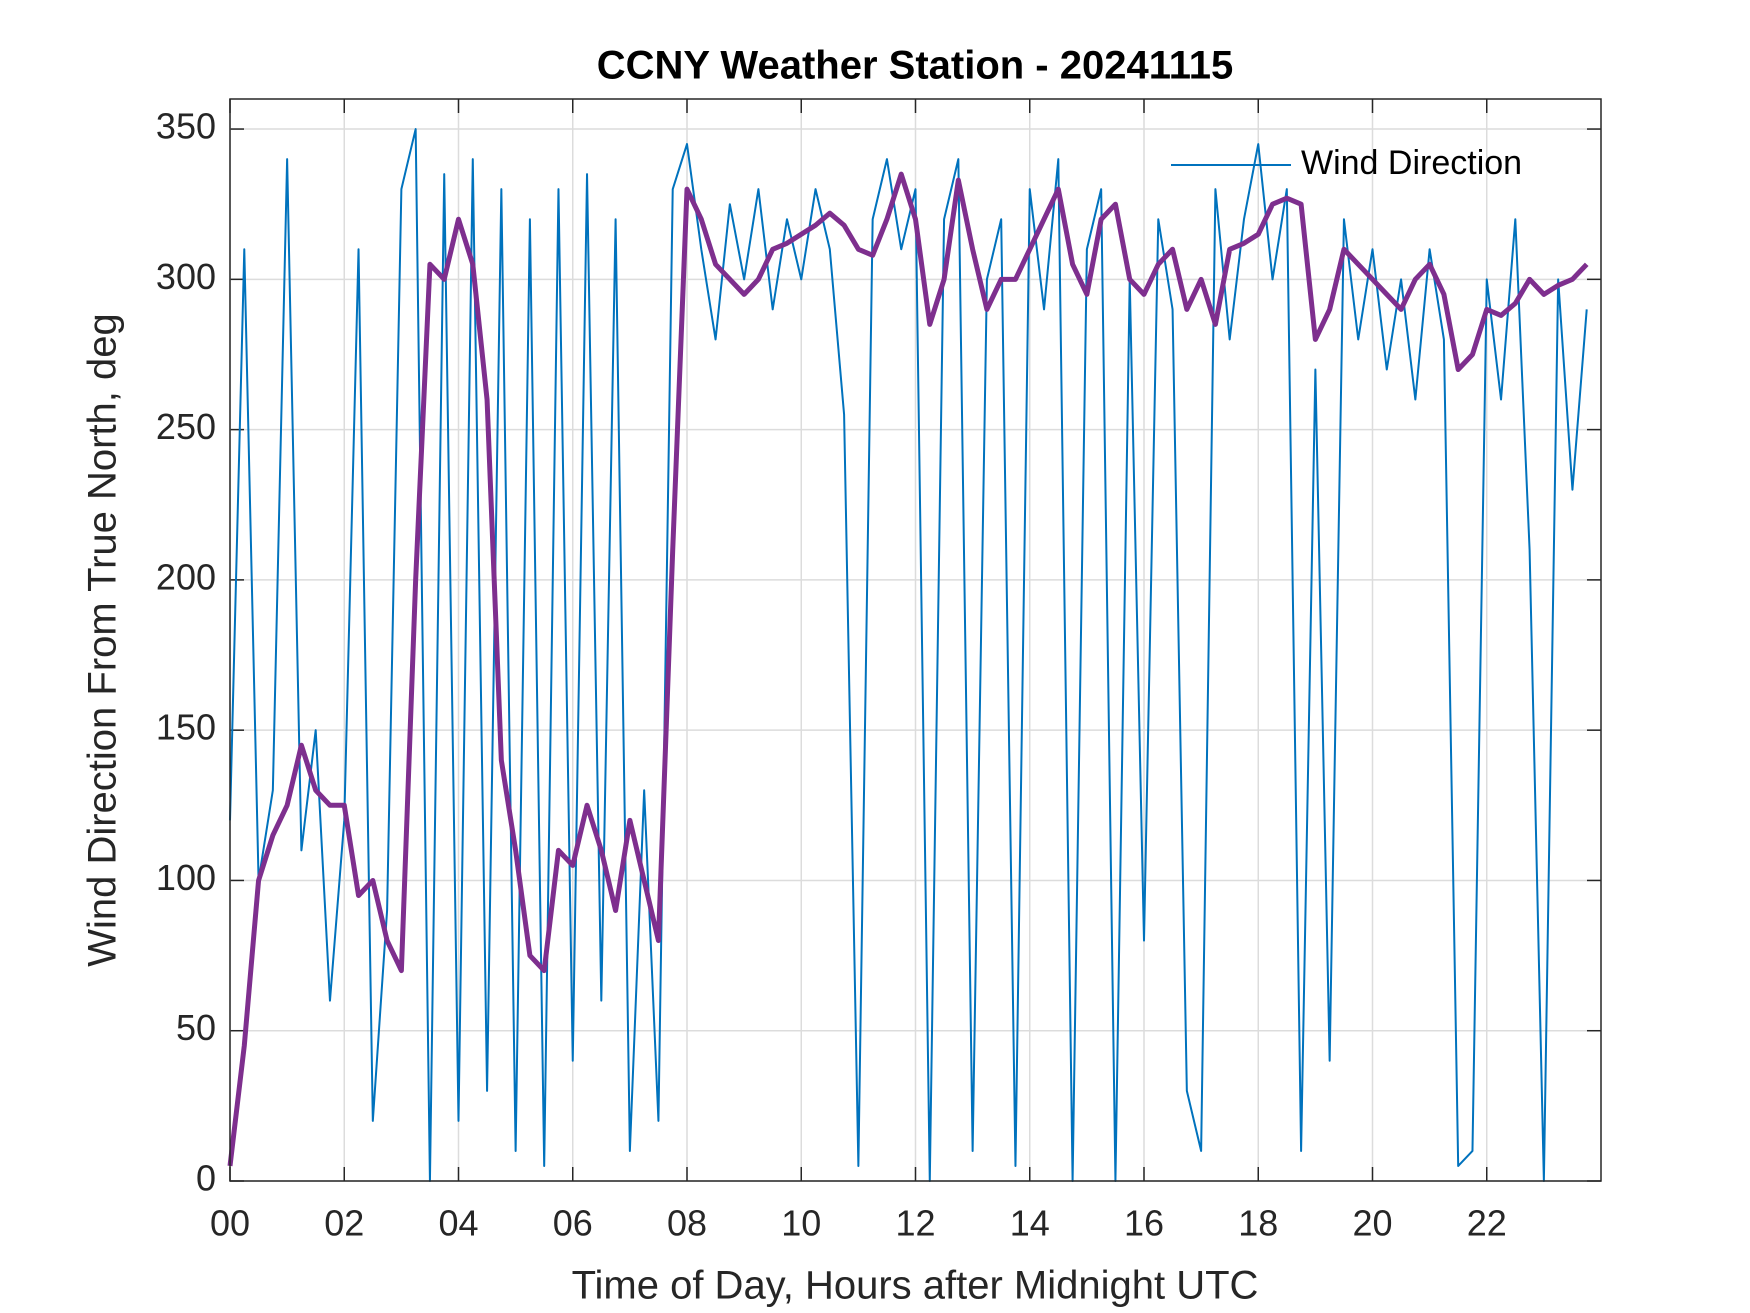  What do you see at coordinates (1487, 1223) in the screenshot?
I see `x-tick-label: 22` at bounding box center [1487, 1223].